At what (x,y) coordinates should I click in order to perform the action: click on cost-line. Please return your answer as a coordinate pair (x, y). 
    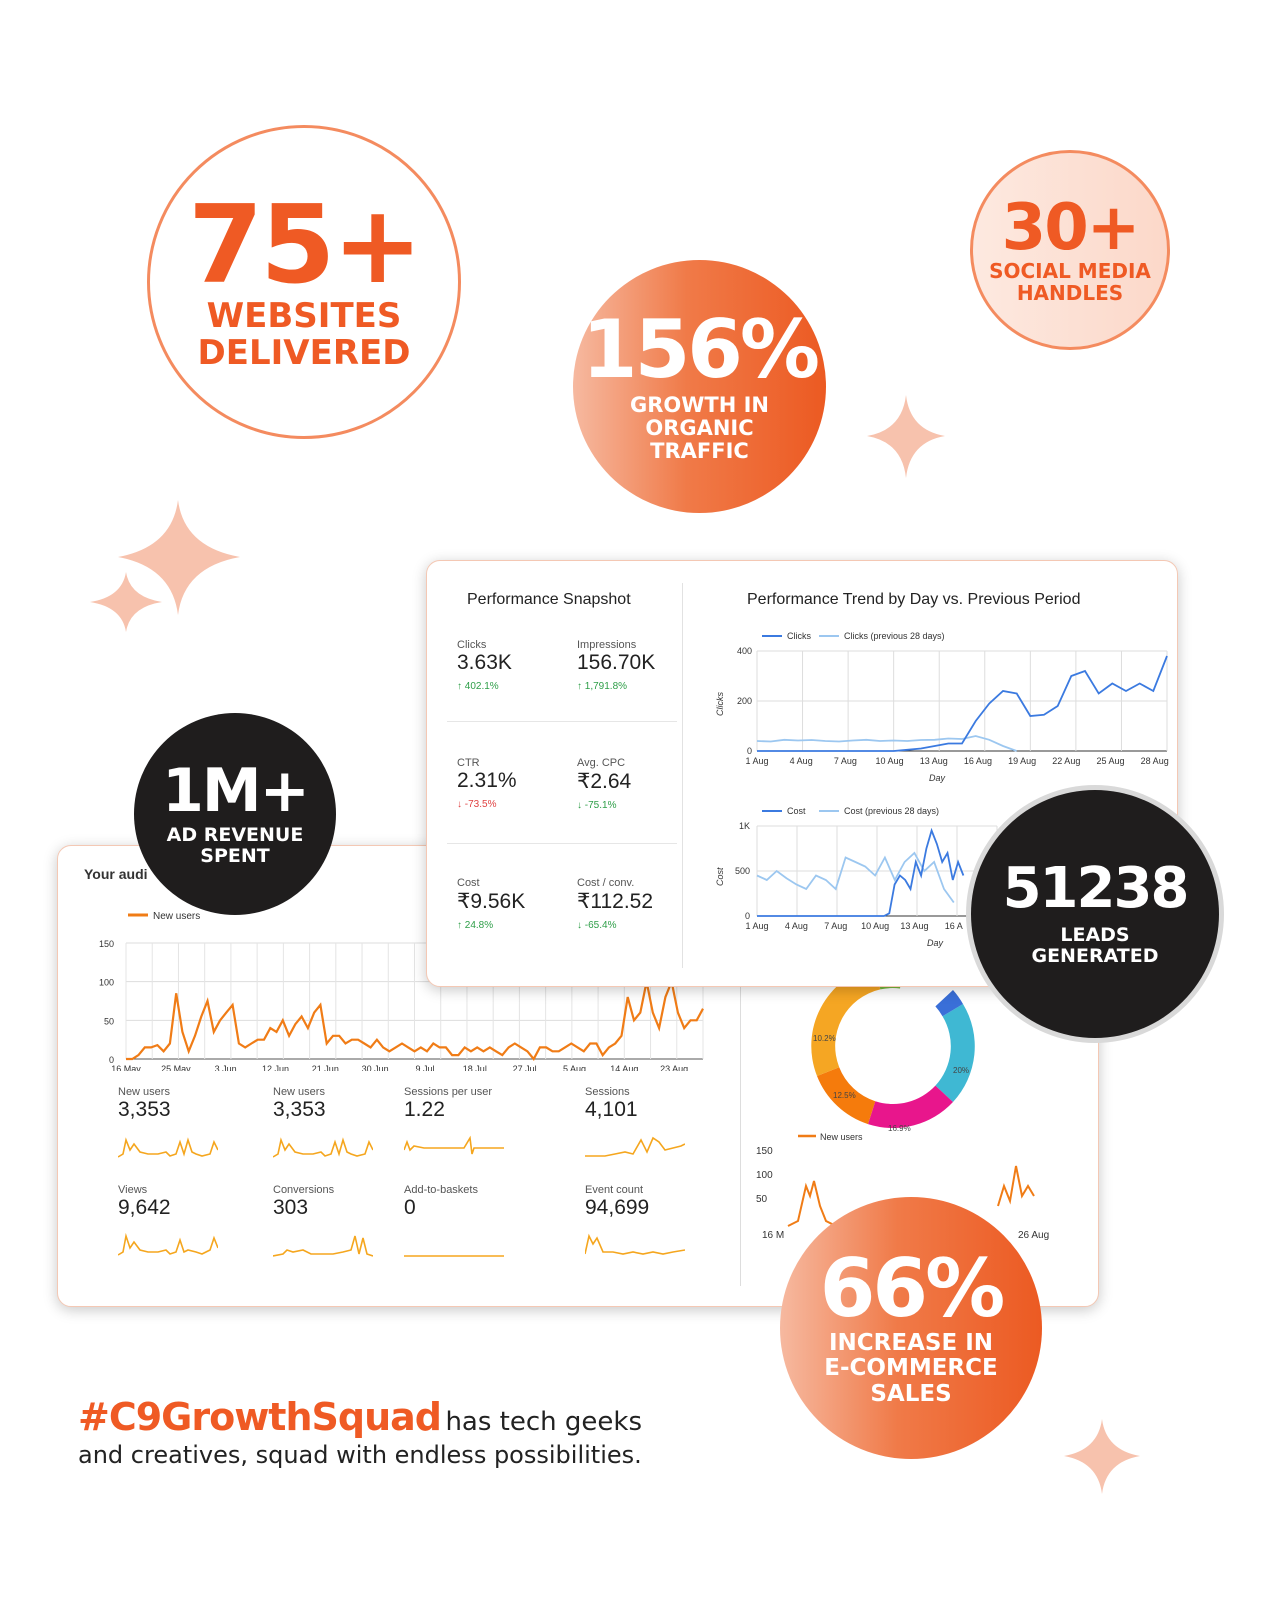
    Looking at the image, I should click on (861, 872).